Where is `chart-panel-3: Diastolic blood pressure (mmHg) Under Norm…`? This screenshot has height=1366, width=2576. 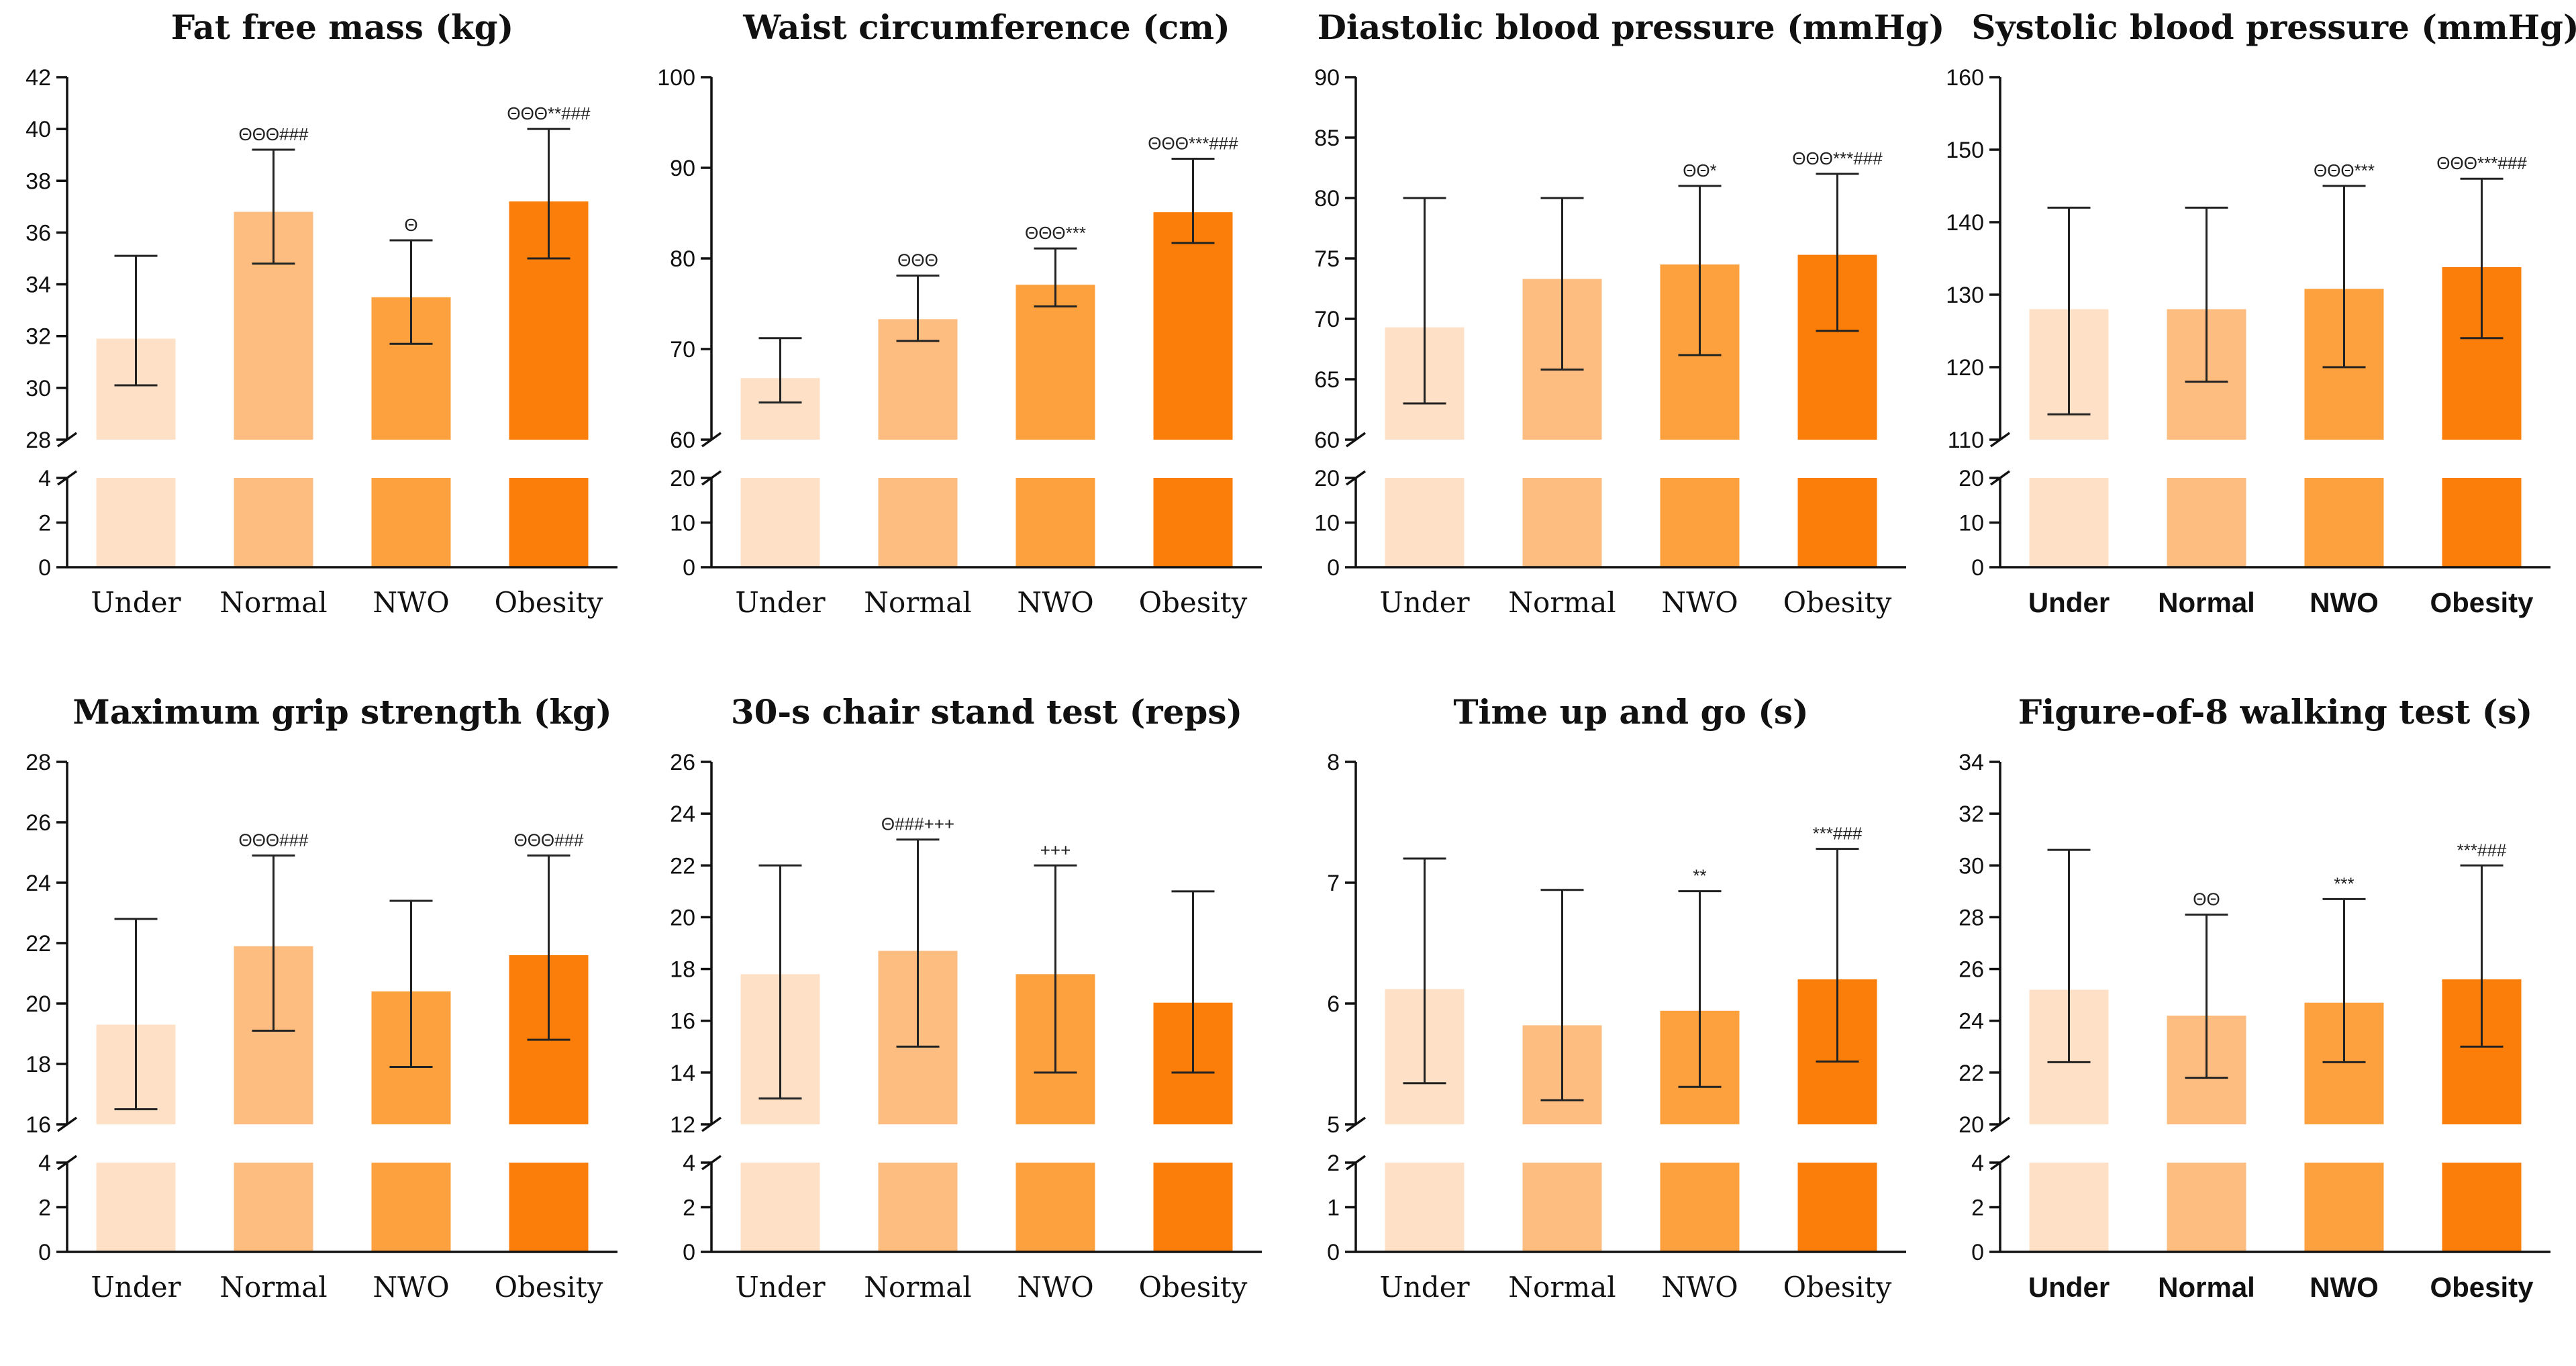 chart-panel-3: Diastolic blood pressure (mmHg) Under Norm… is located at coordinates (1616, 339).